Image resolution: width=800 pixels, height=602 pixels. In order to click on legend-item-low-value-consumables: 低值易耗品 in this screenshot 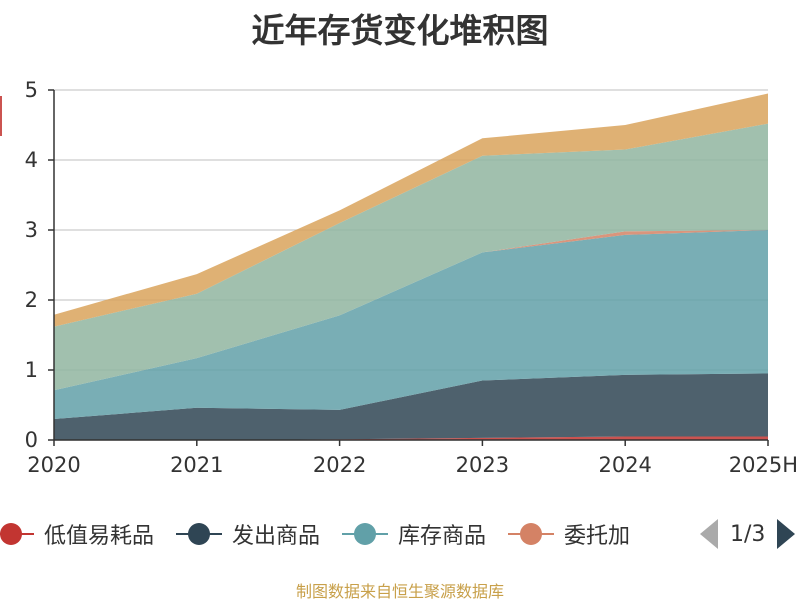, I will do `click(77, 534)`.